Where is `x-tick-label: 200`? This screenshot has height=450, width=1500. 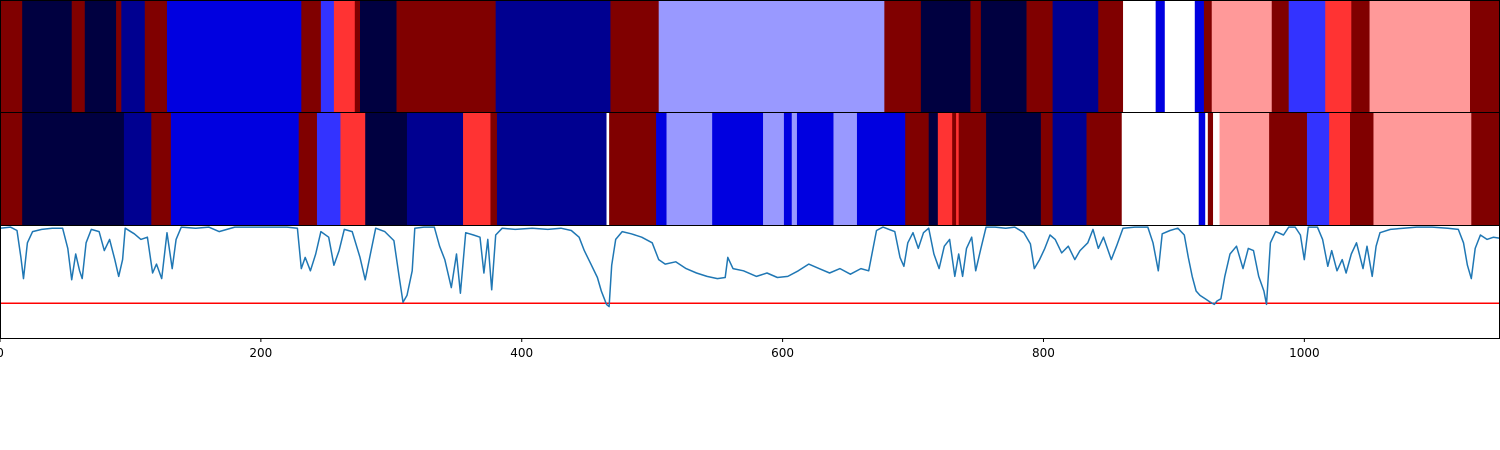 x-tick-label: 200 is located at coordinates (260, 353).